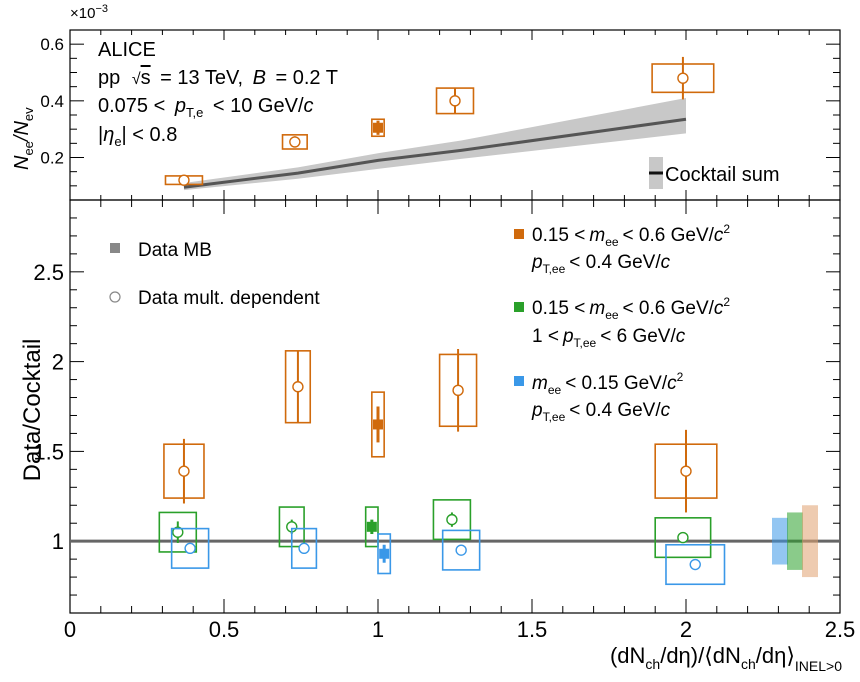 This screenshot has height=682, width=860. What do you see at coordinates (218, 78) in the screenshot?
I see `annotation-system: pp √s = 13 TeV, B = 0.2 T` at bounding box center [218, 78].